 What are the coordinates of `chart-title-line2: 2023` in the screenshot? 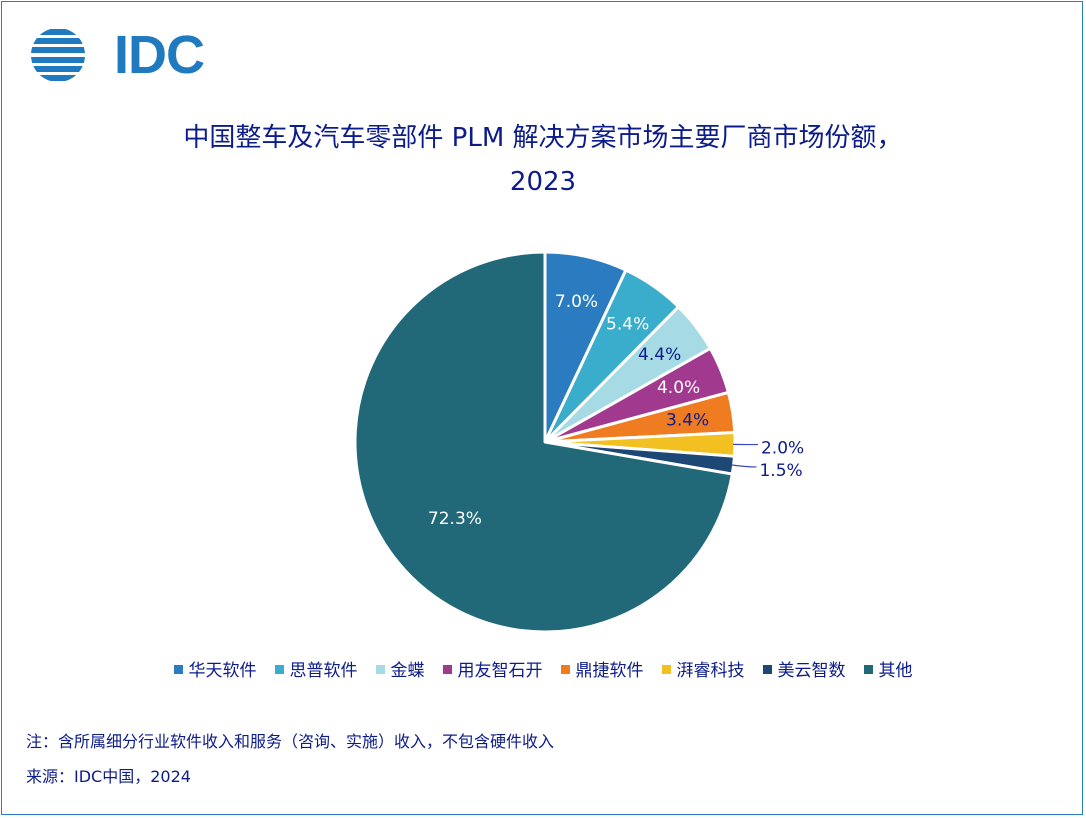 It's located at (543, 182).